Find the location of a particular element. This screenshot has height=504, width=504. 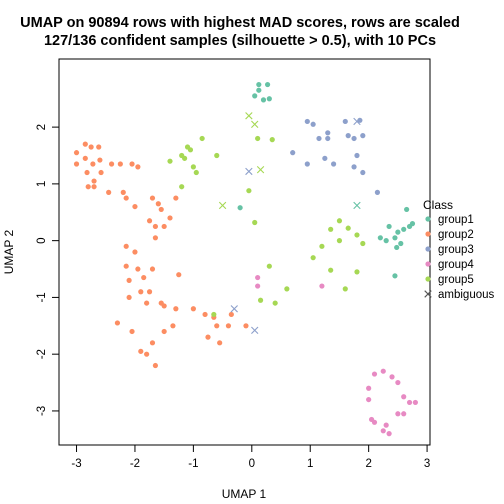

legend-entry-ambiguous: ambiguous is located at coordinates (459, 295).